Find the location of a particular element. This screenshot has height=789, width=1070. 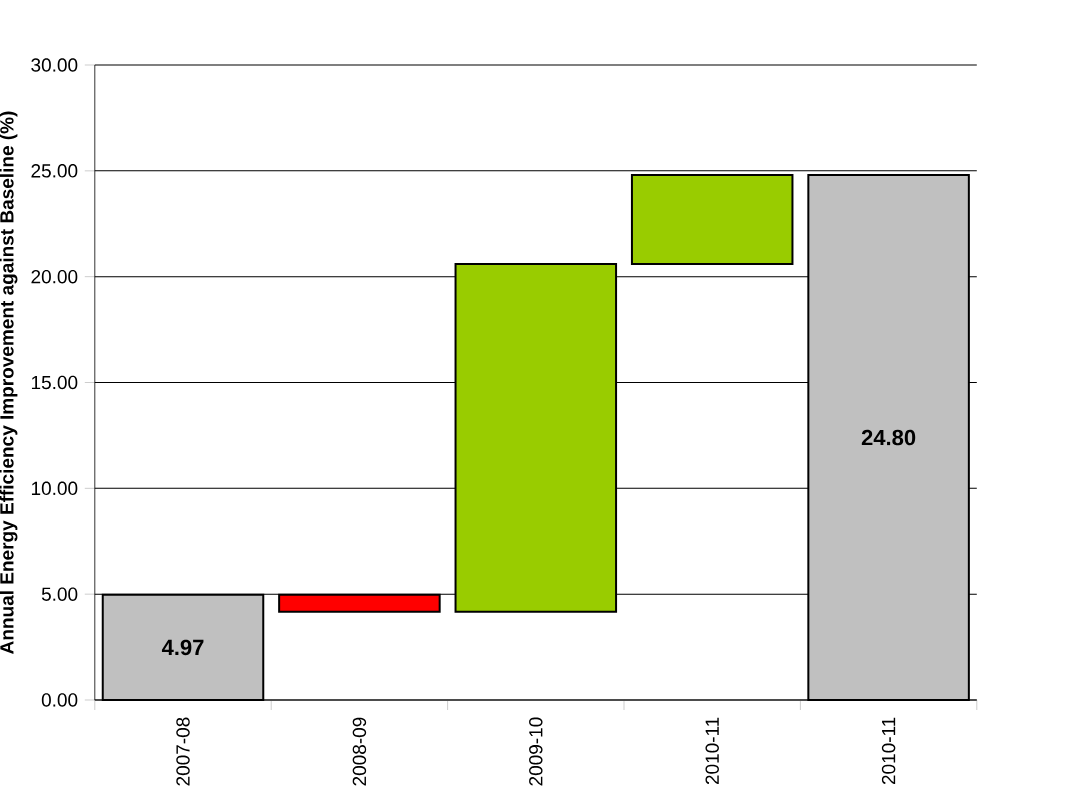

data-label: 4.97 is located at coordinates (182, 647).